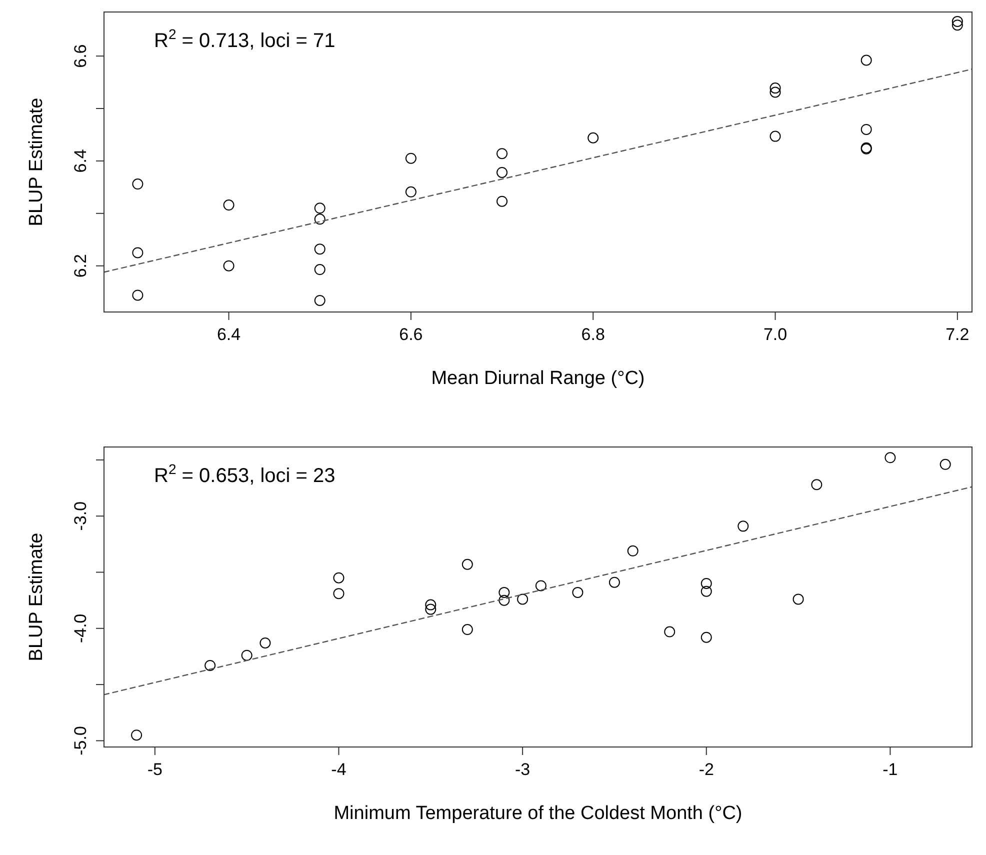  I want to click on x-tick-label: -1, so click(890, 769).